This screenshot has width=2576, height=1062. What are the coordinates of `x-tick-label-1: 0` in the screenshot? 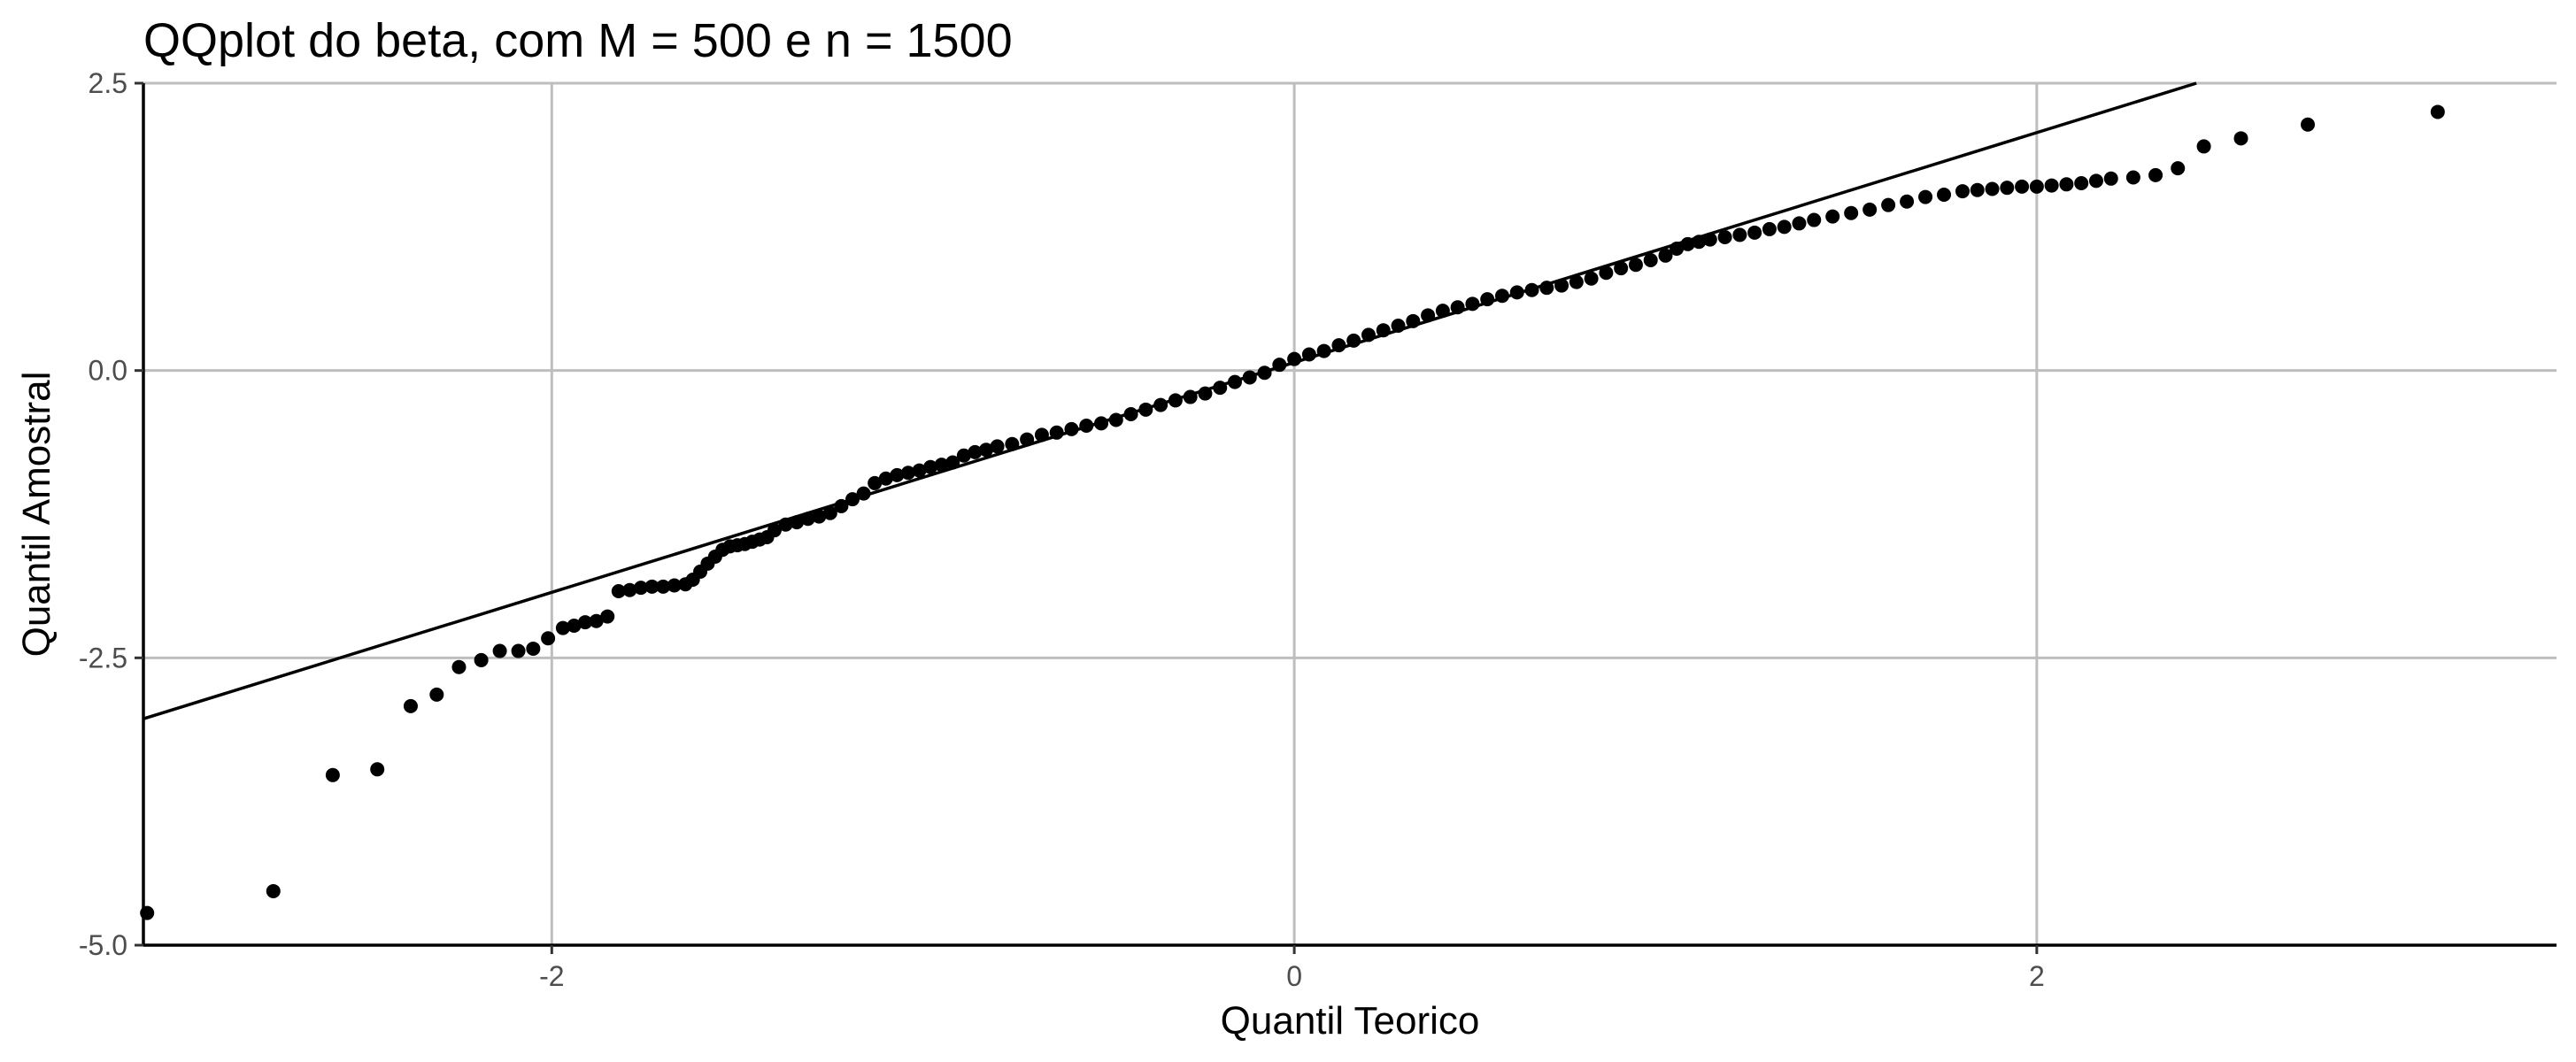 It's located at (1294, 976).